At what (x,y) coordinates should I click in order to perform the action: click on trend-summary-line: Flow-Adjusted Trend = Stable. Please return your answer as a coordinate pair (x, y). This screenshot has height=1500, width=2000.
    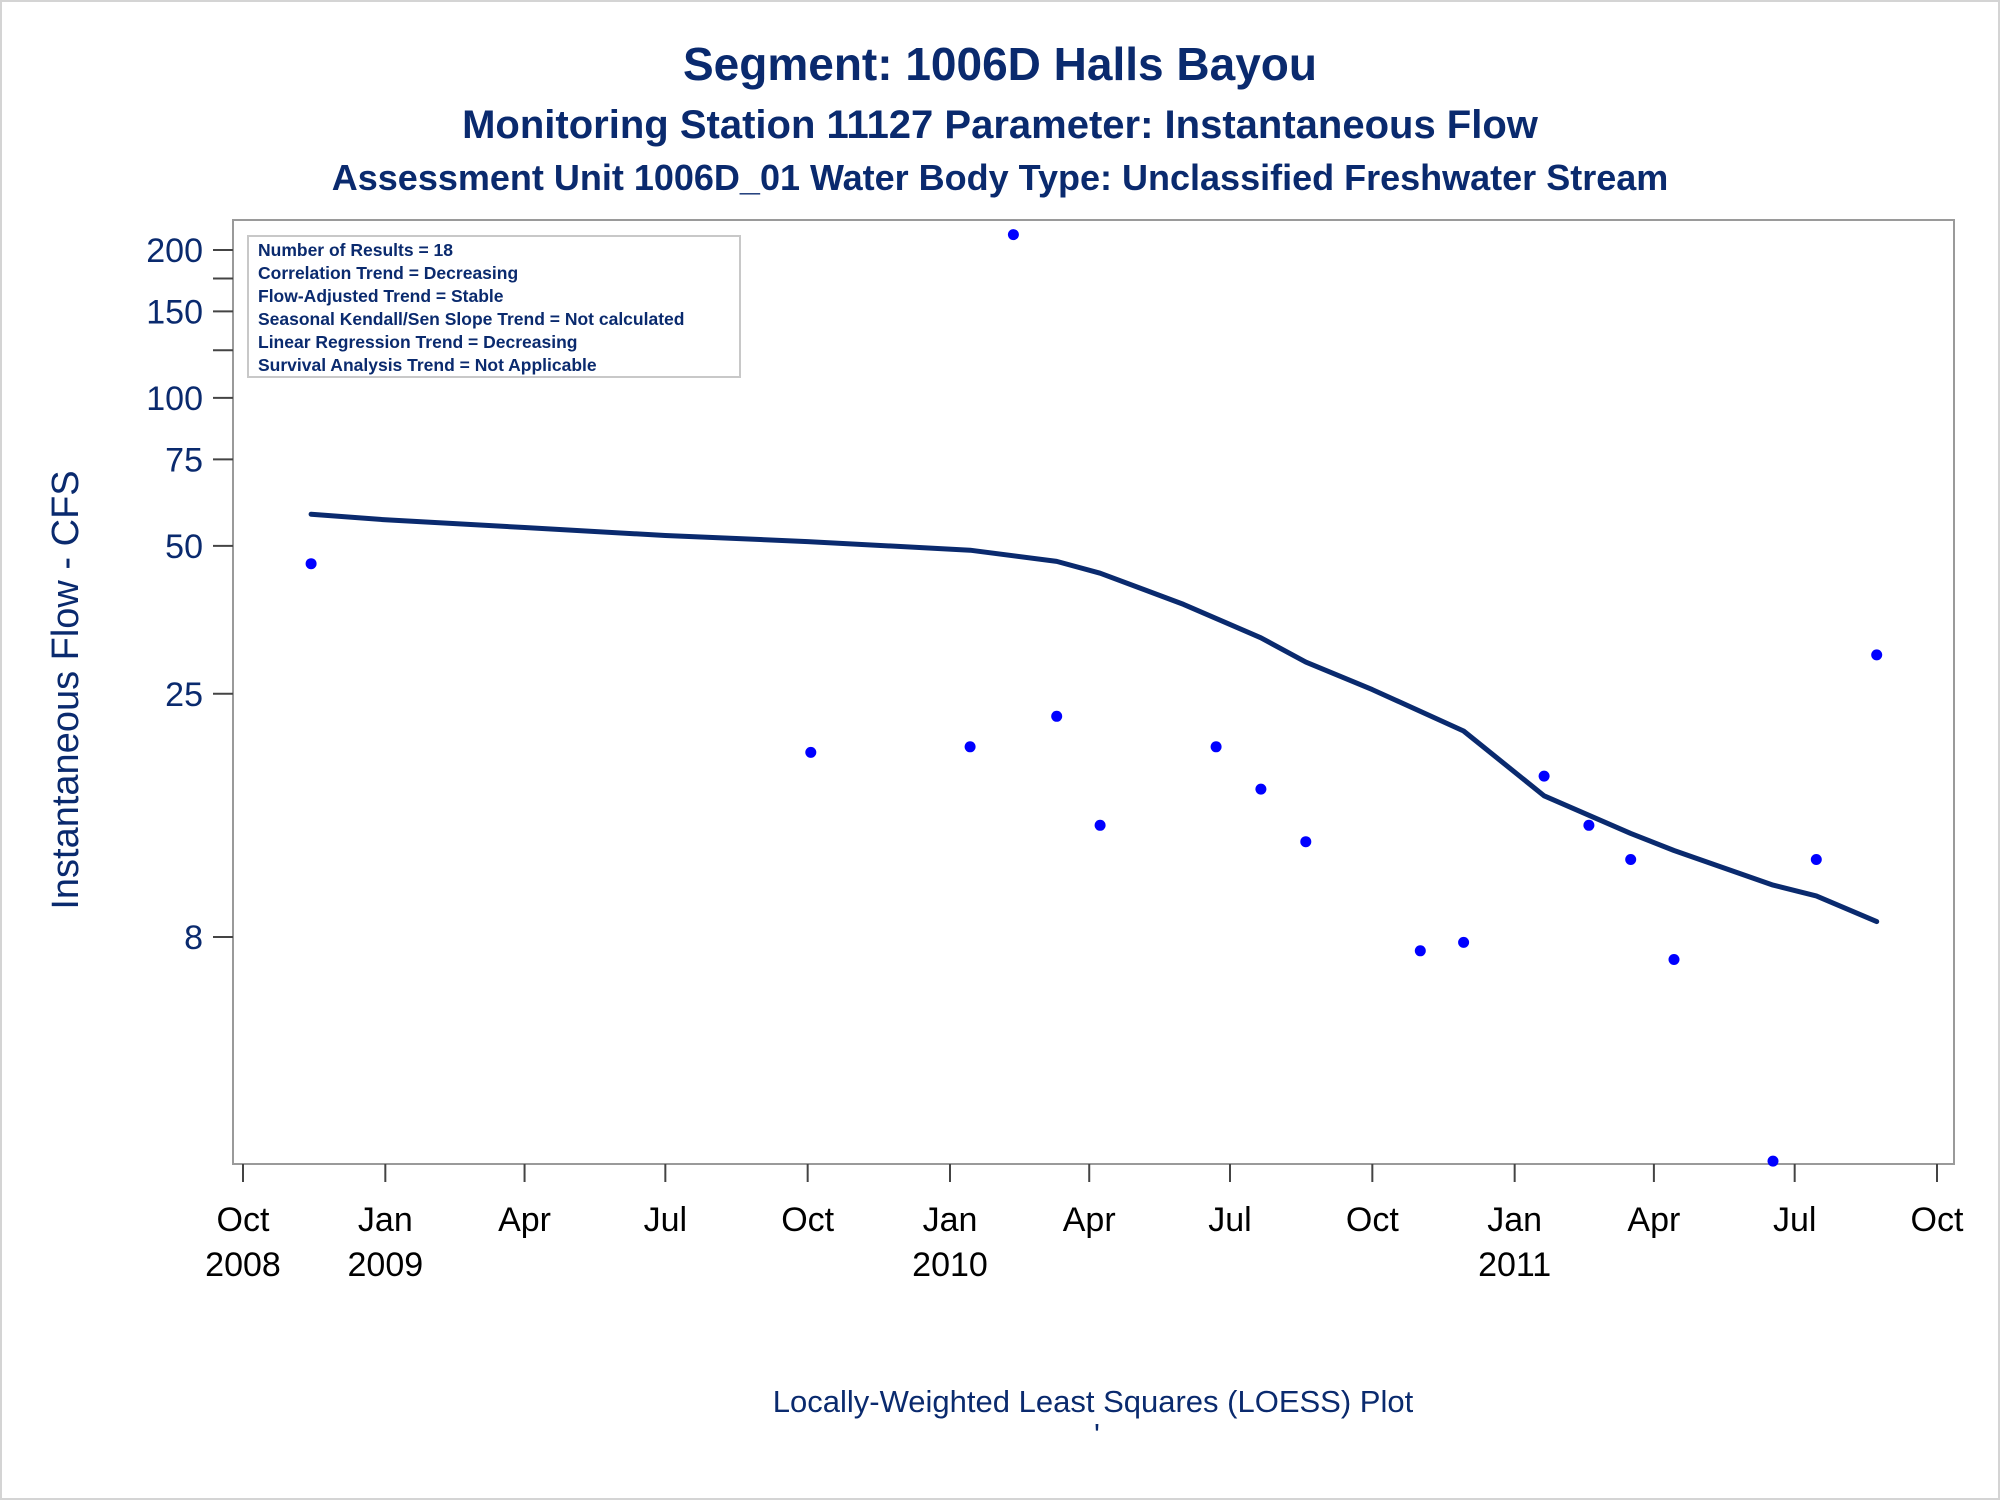
    Looking at the image, I should click on (381, 296).